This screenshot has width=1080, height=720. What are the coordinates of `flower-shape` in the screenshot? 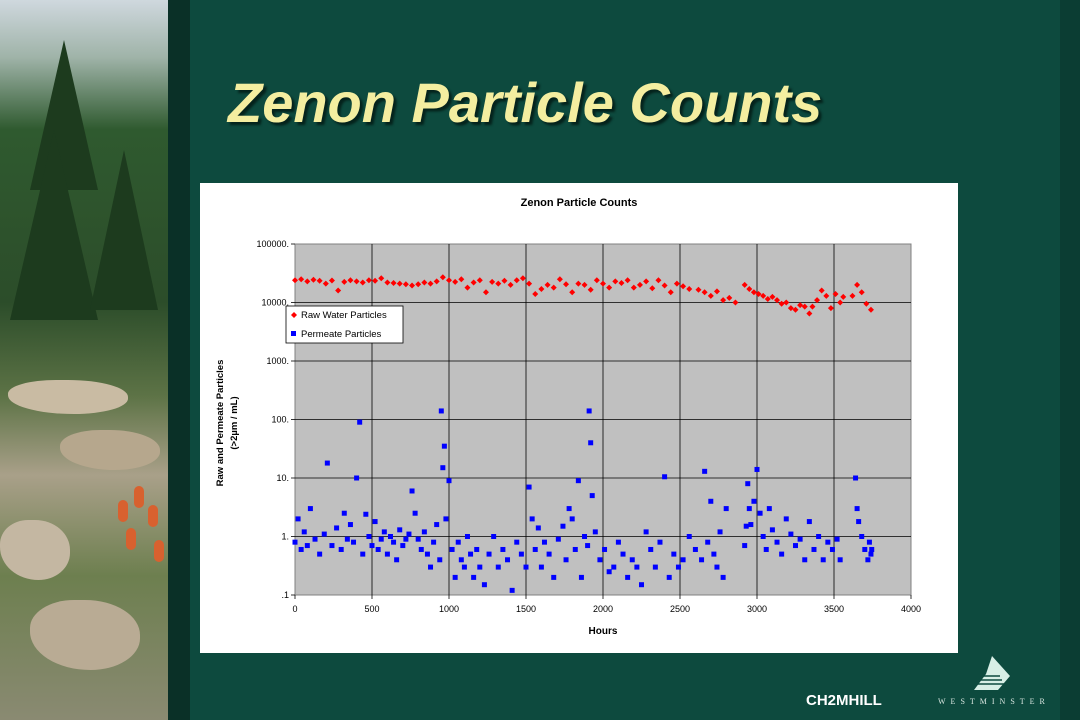 It's located at (123, 511).